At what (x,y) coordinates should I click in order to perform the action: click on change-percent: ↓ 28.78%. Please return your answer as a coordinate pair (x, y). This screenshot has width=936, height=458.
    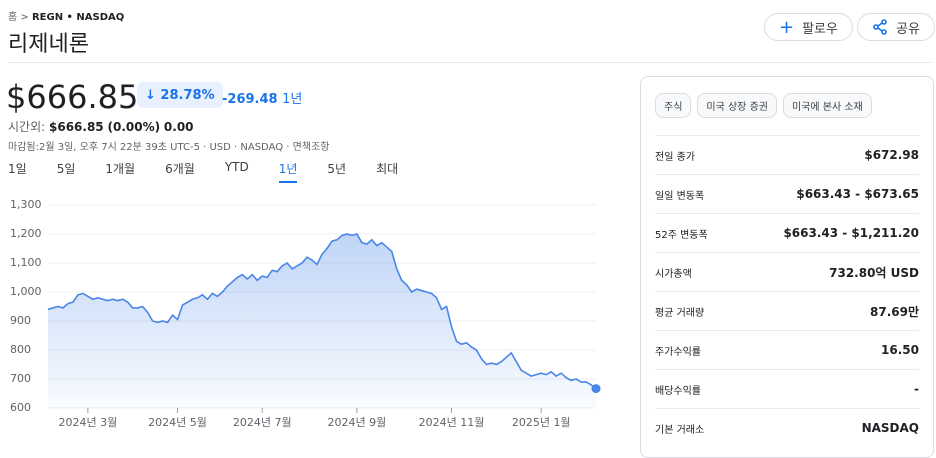
    Looking at the image, I should click on (180, 95).